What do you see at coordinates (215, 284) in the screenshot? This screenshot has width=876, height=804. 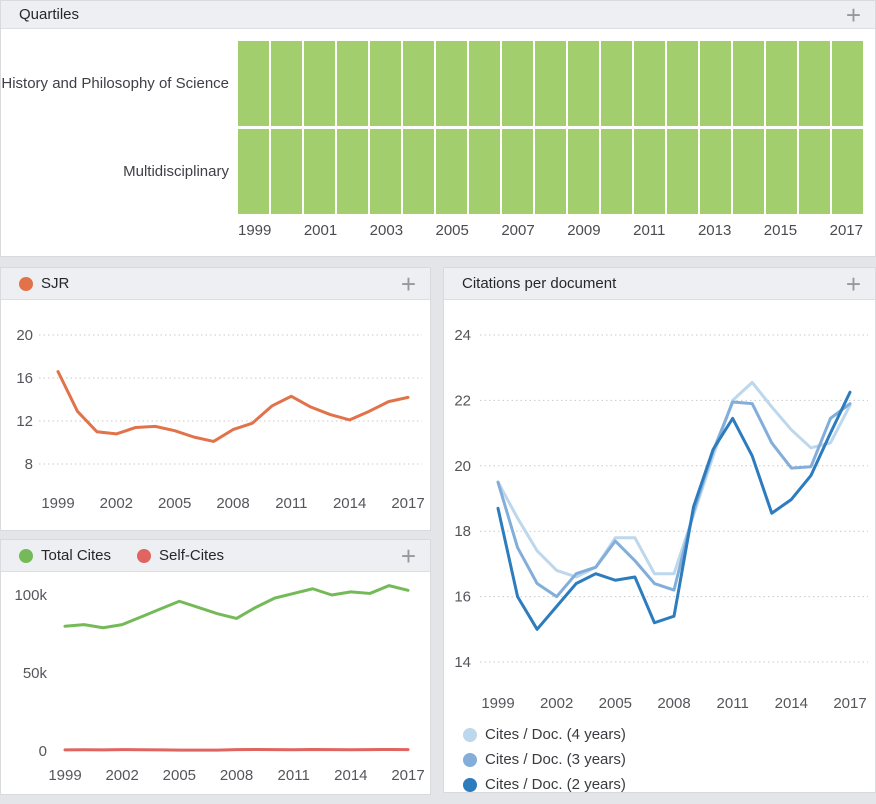 I see `sjr-header: SJR +` at bounding box center [215, 284].